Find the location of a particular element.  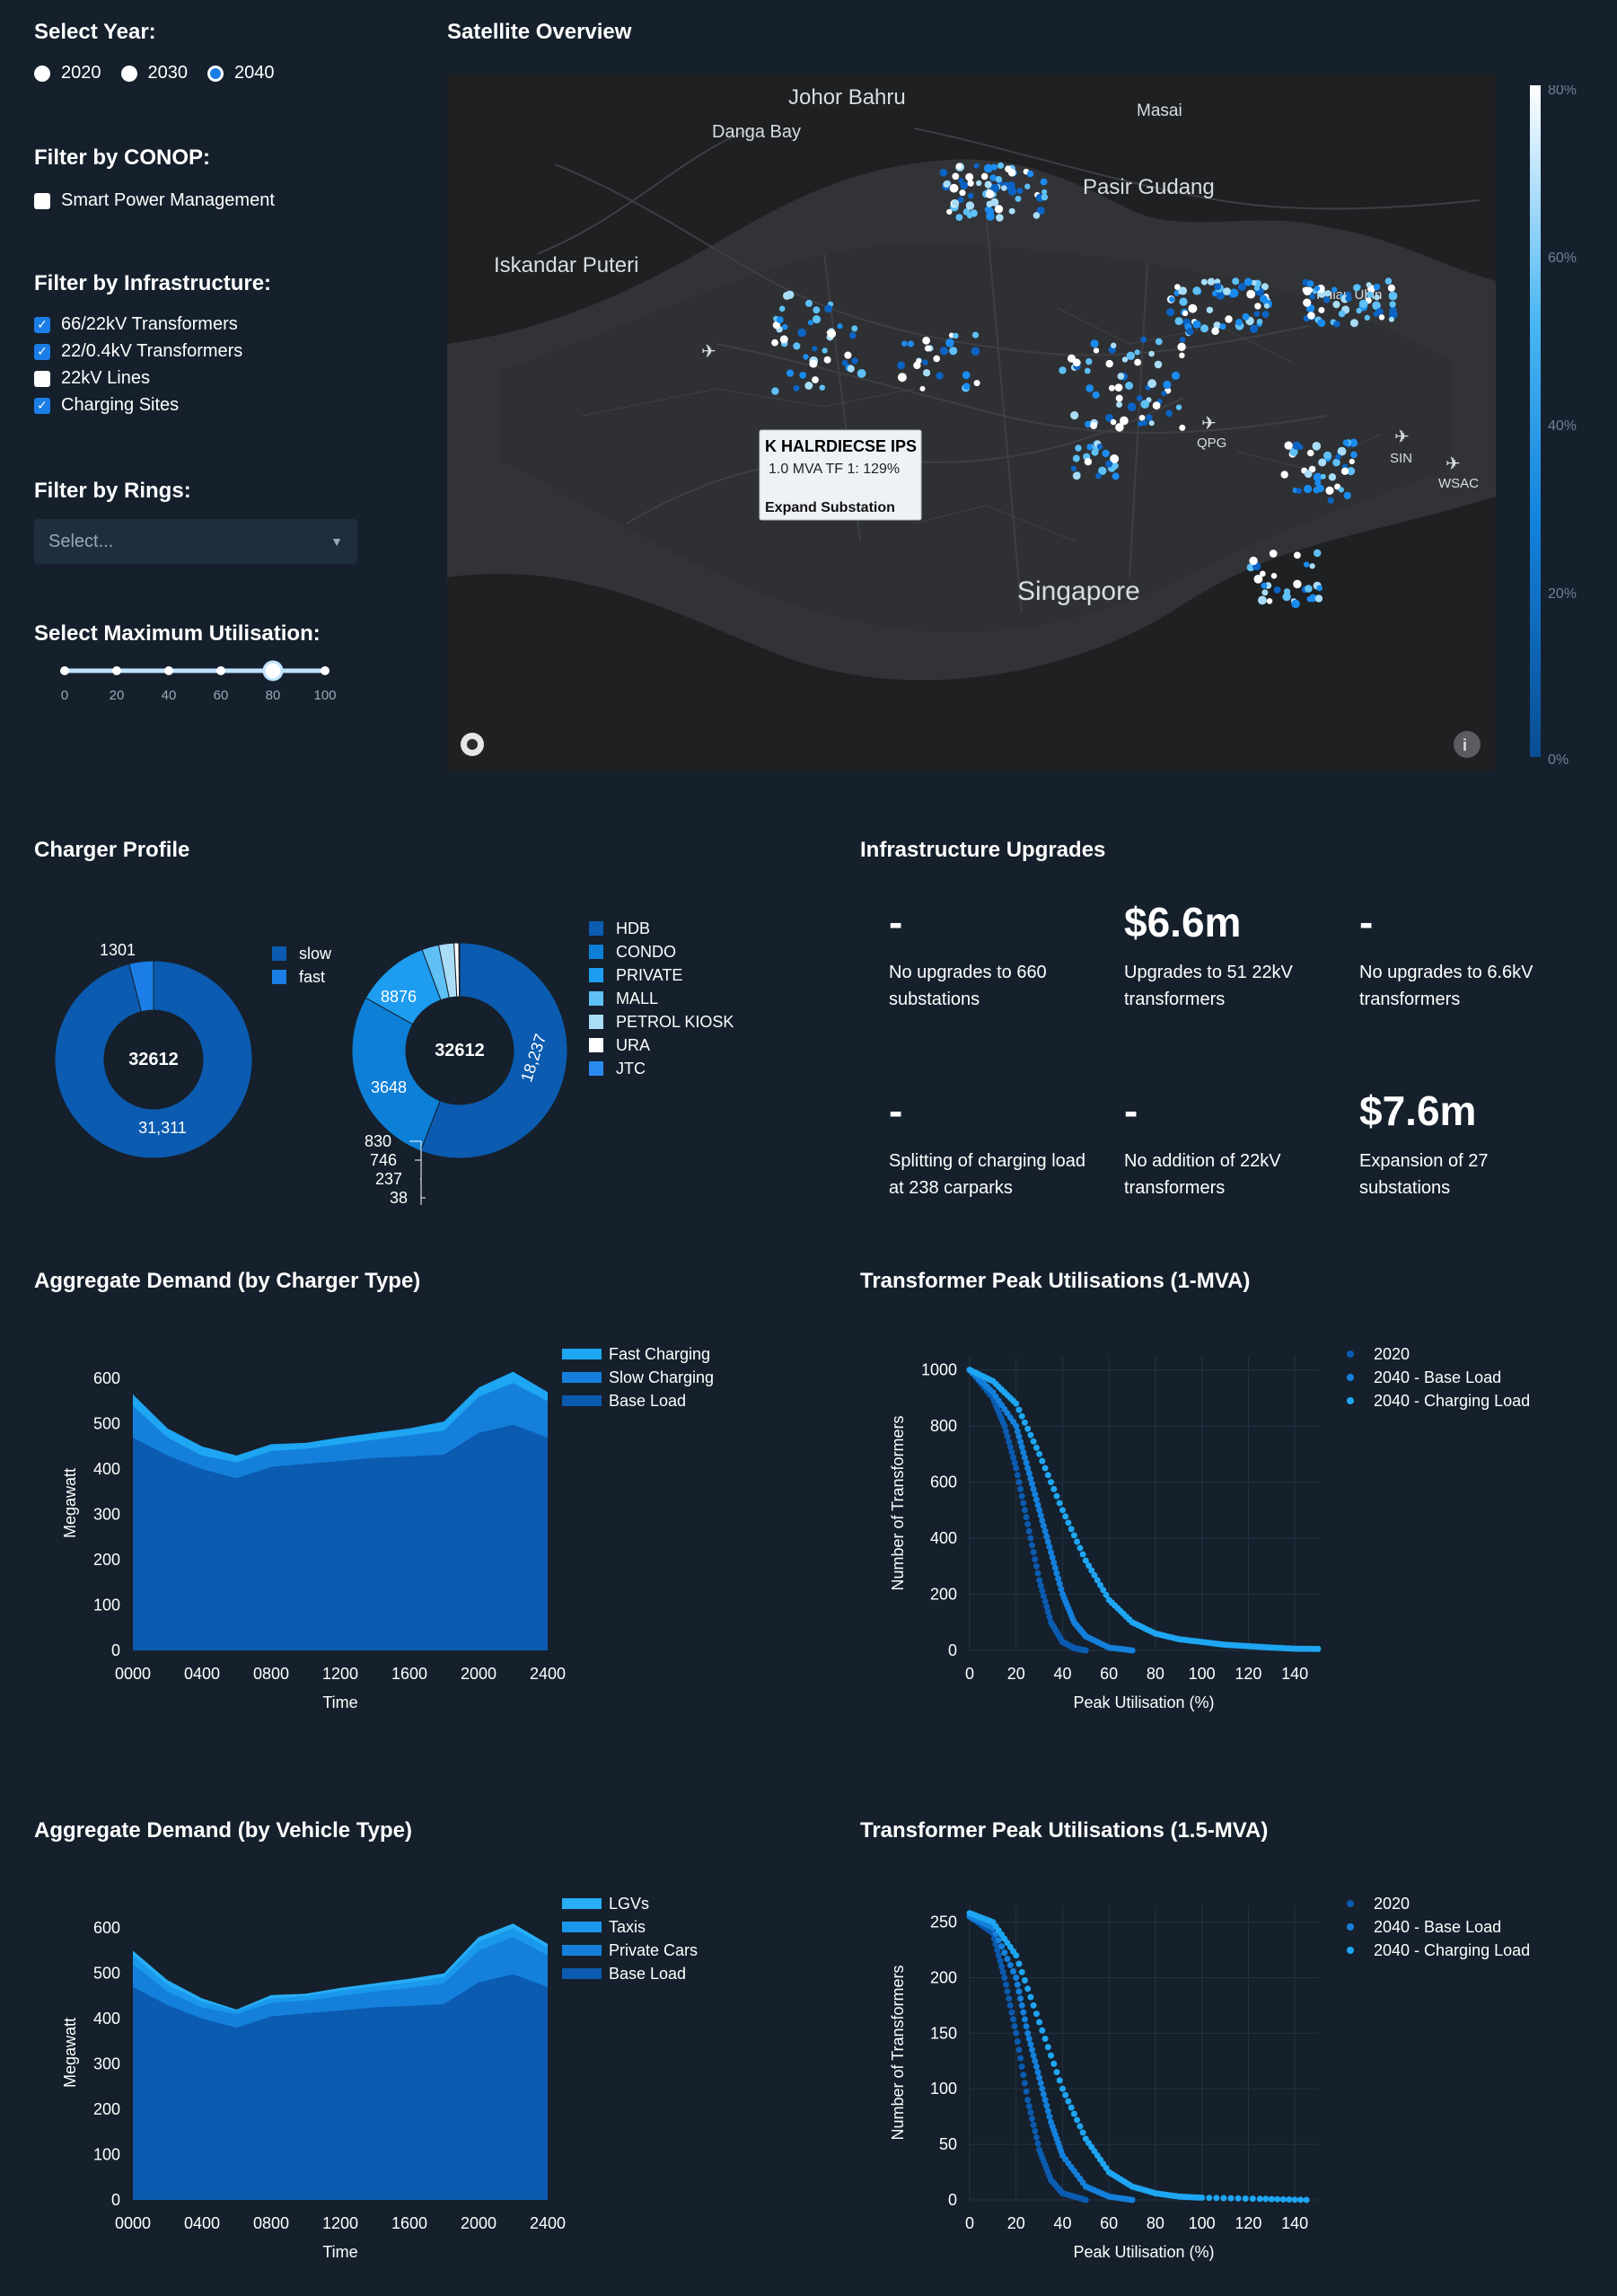

expand-substation-link: Expand Substation is located at coordinates (830, 507).